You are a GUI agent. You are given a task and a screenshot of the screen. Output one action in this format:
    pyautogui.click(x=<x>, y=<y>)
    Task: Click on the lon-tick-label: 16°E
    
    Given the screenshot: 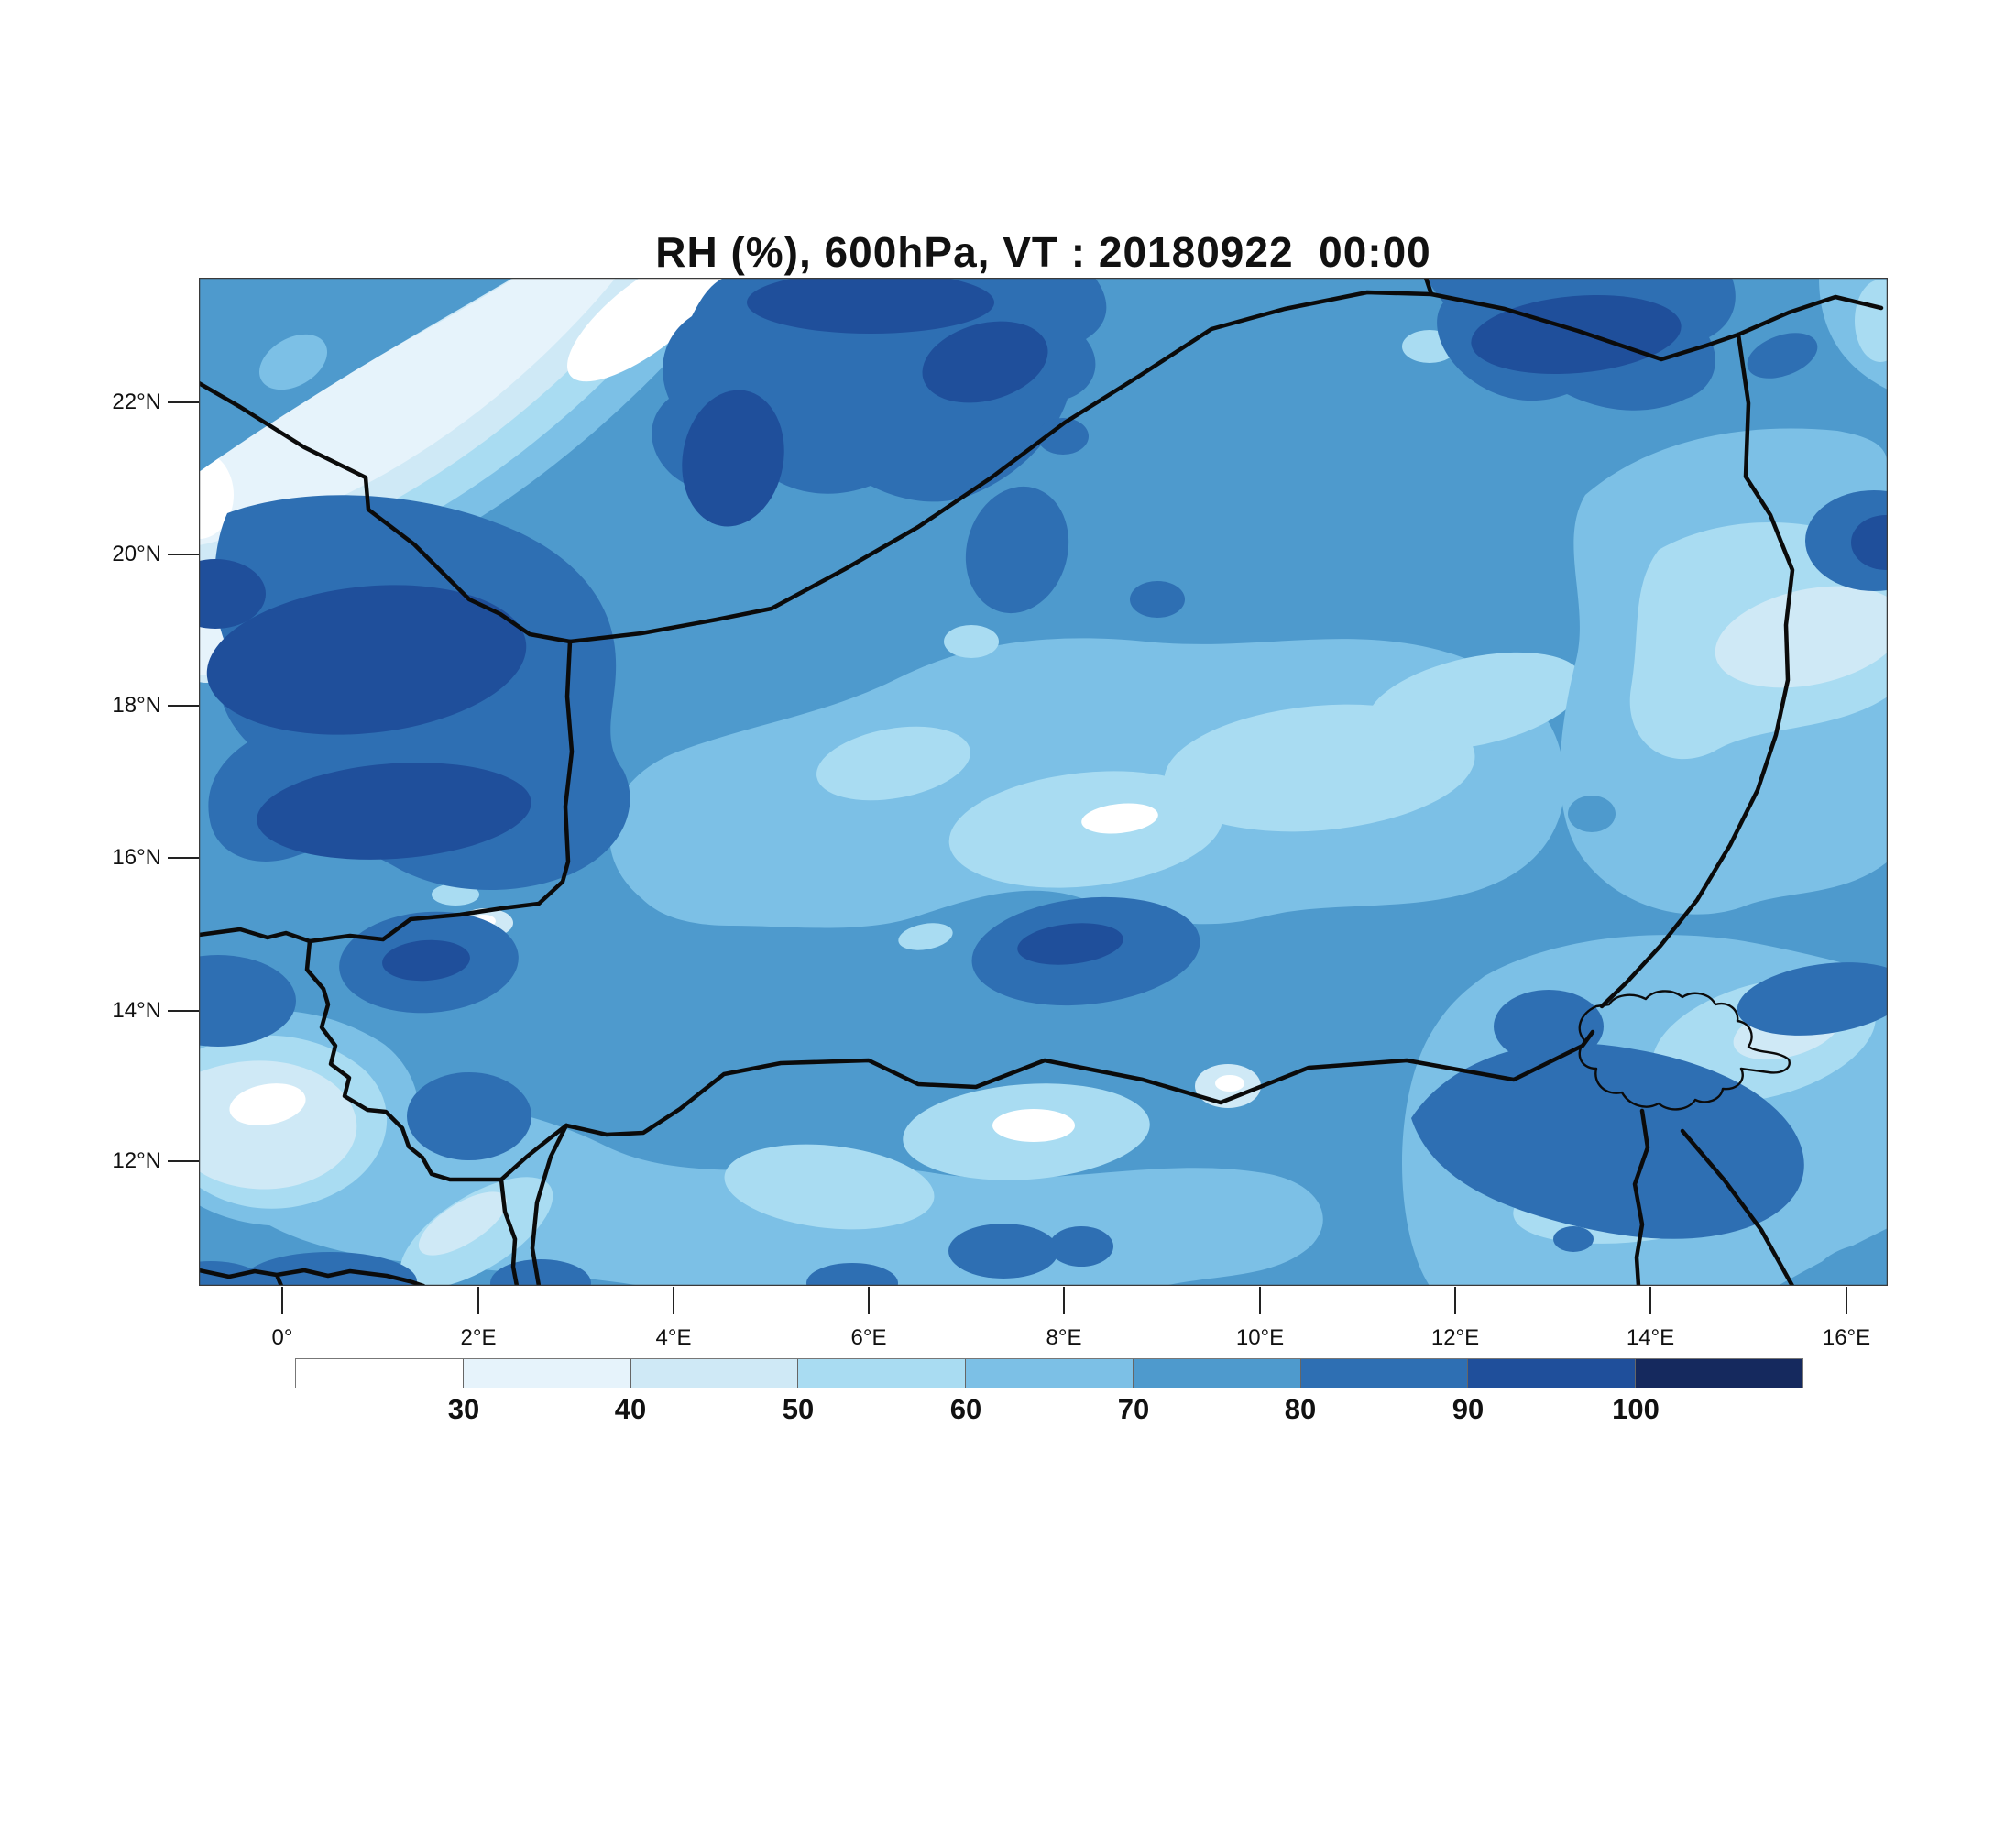 What is the action you would take?
    pyautogui.click(x=1846, y=1337)
    